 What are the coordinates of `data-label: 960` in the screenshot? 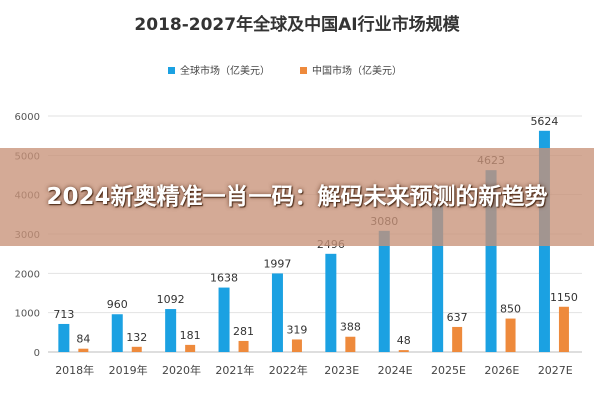 It's located at (117, 304).